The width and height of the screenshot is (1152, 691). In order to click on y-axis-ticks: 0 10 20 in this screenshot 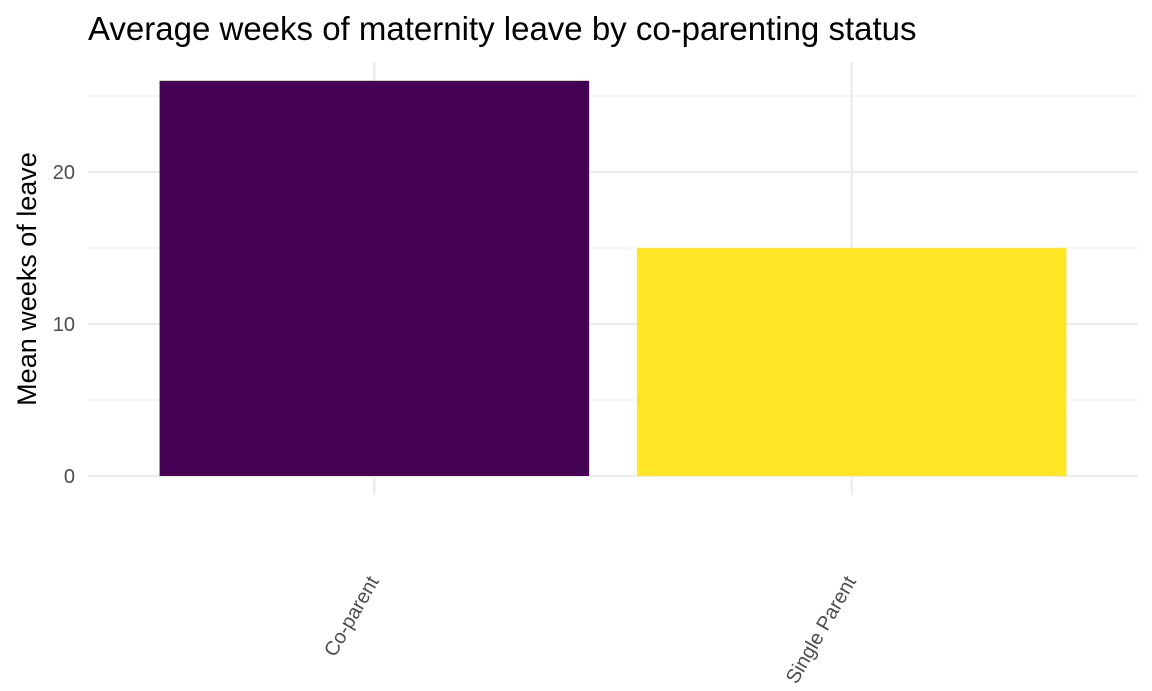, I will do `click(64, 325)`.